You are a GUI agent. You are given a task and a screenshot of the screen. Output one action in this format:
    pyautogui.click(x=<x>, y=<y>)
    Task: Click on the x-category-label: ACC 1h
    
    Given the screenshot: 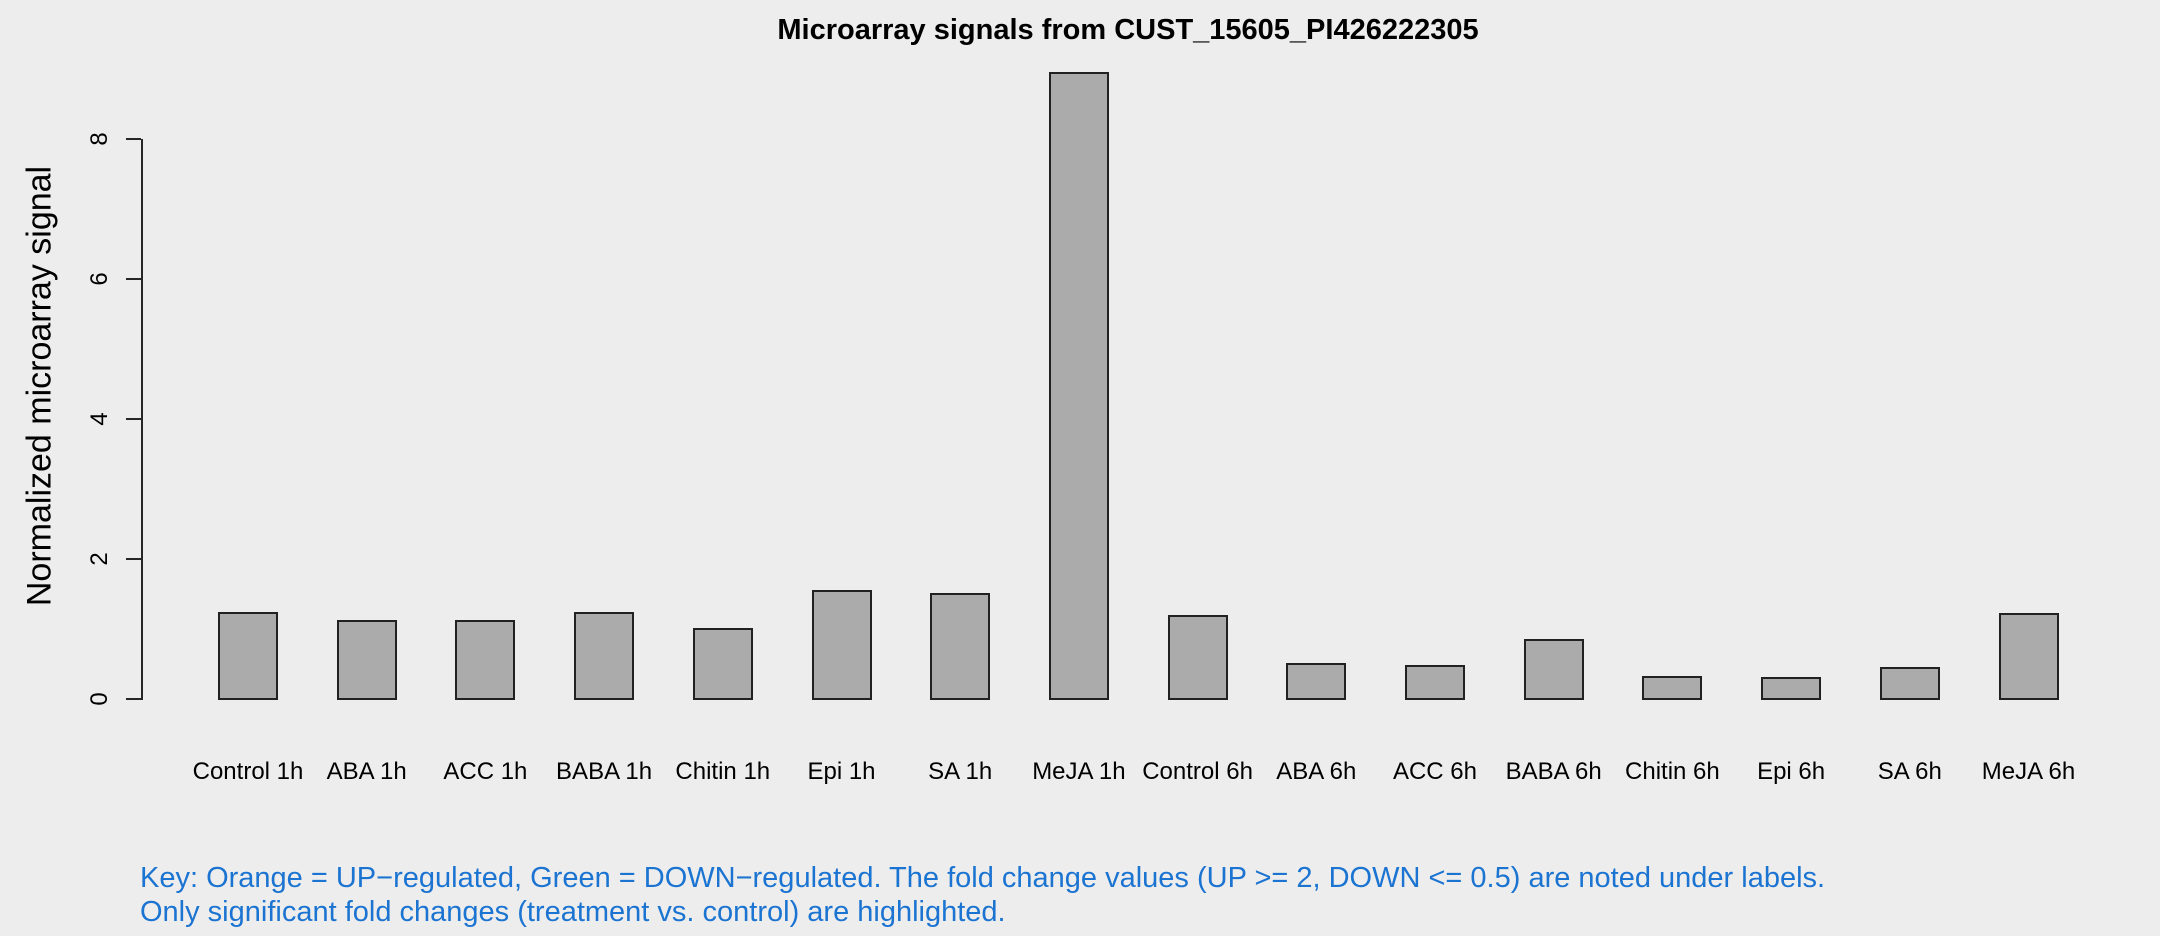 What is the action you would take?
    pyautogui.click(x=485, y=771)
    